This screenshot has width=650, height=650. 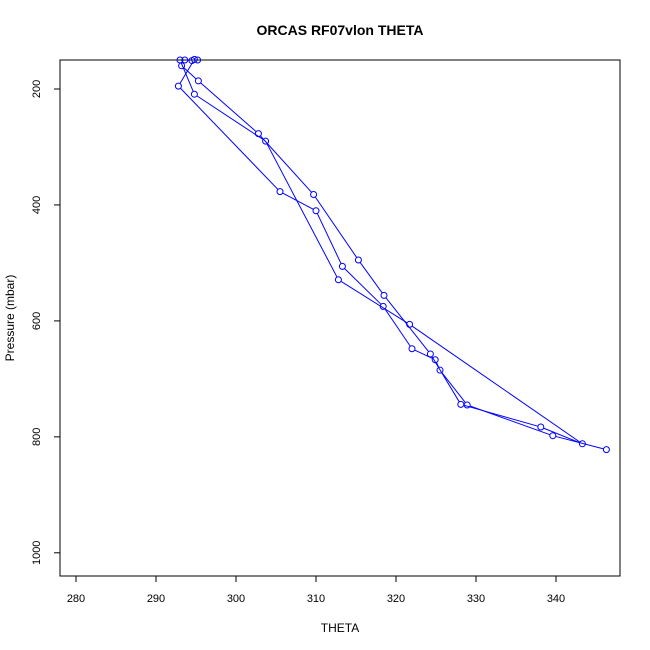 I want to click on x-tick-label: 320, so click(x=396, y=599).